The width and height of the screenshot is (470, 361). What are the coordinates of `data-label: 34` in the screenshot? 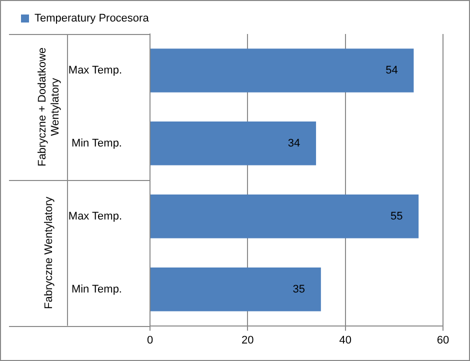 It's located at (294, 143).